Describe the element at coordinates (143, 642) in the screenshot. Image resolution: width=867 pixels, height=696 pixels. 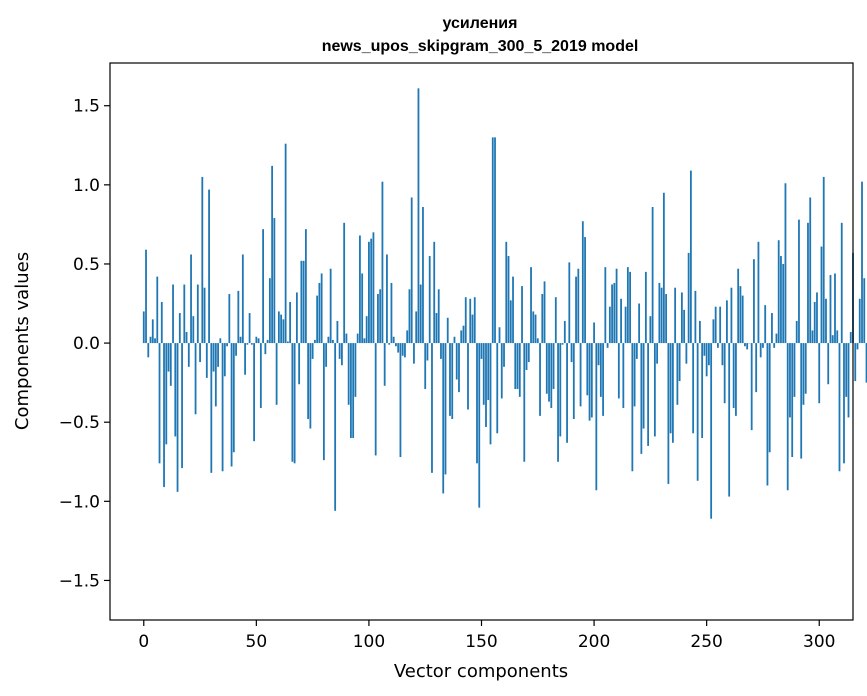
I see `x-tick-label: 0` at that location.